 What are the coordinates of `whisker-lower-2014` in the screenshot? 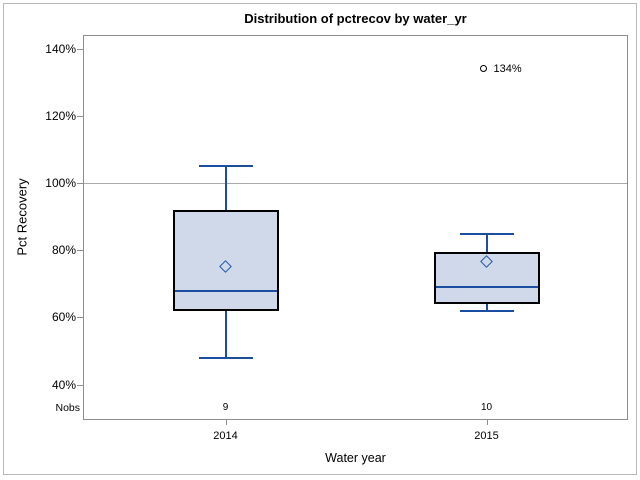 It's located at (225, 334).